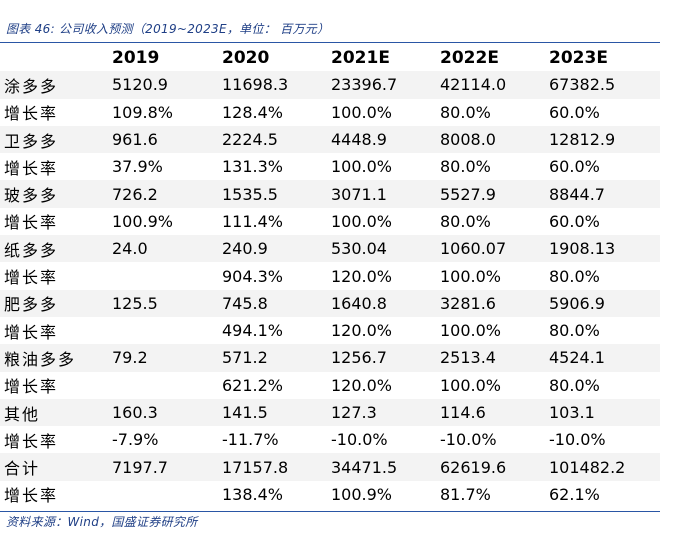 The height and width of the screenshot is (539, 675). What do you see at coordinates (490, 303) in the screenshot?
I see `value-cell: 3281.6` at bounding box center [490, 303].